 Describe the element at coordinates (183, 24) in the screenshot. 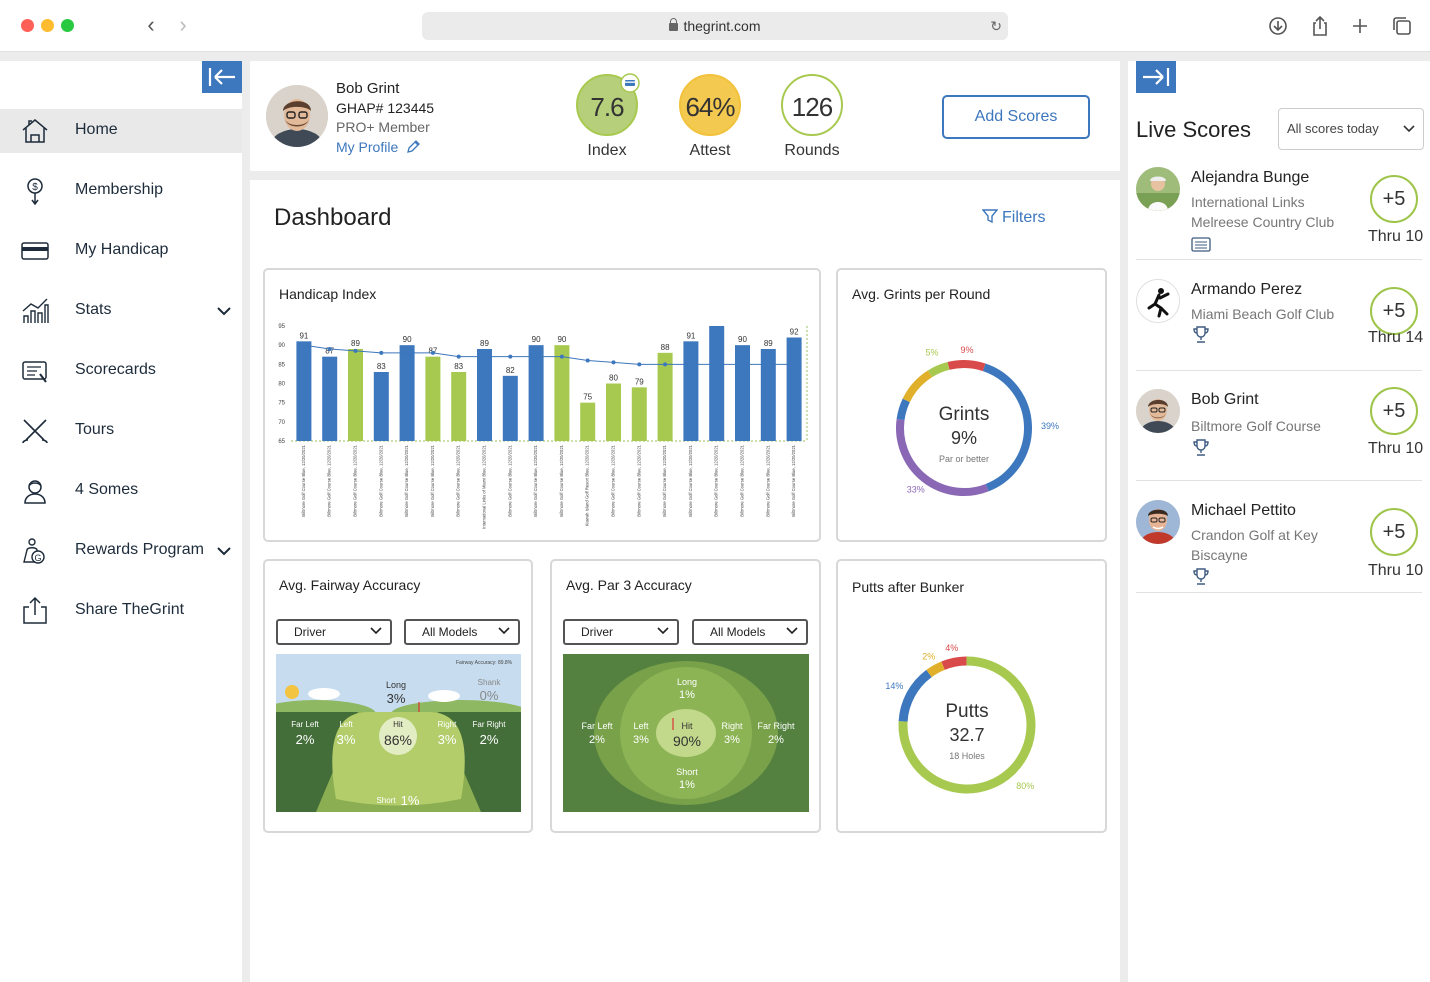

I see `forward-arrow-icon: ›` at that location.